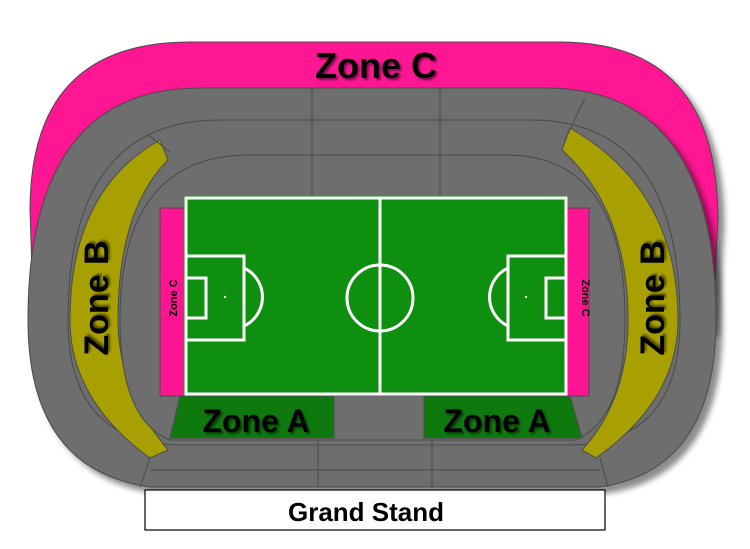 The width and height of the screenshot is (750, 549). I want to click on zone-c-left-label: Zone C, so click(174, 297).